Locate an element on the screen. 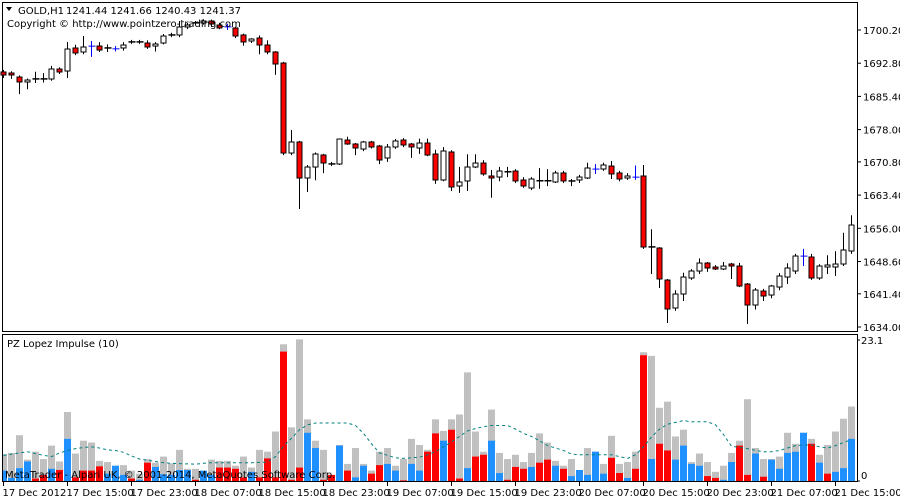  price-tick-label: 1685.40 is located at coordinates (881, 97).